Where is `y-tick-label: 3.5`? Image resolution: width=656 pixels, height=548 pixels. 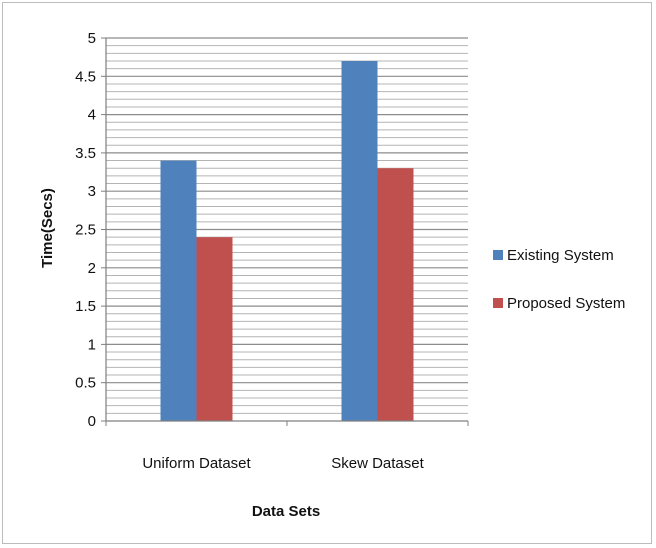 y-tick-label: 3.5 is located at coordinates (85, 153).